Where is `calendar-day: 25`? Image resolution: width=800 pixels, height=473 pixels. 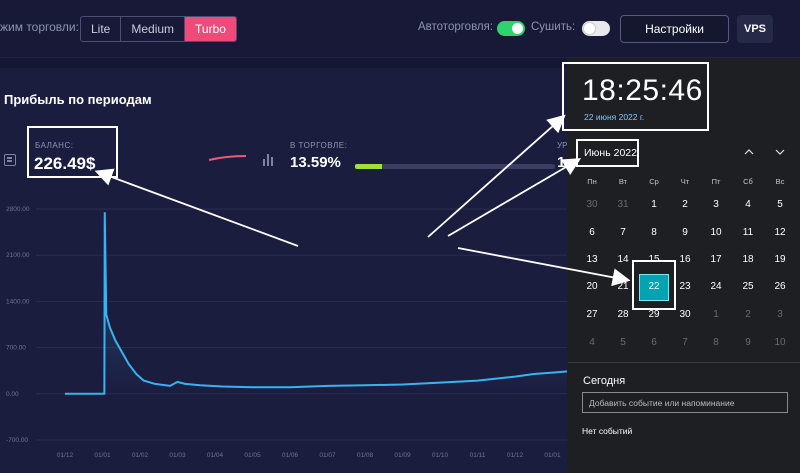 calendar-day: 25 is located at coordinates (748, 286).